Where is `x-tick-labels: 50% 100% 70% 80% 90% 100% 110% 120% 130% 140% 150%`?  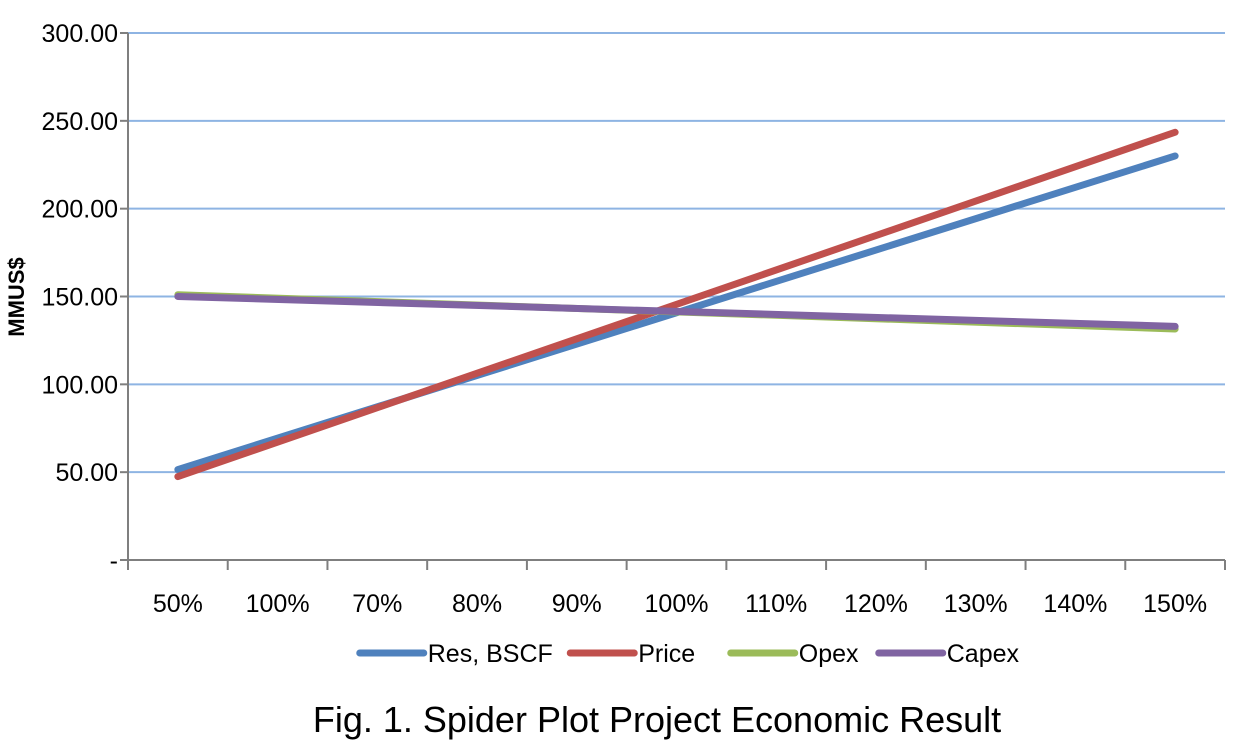 x-tick-labels: 50% 100% 70% 80% 90% 100% 110% 120% 130% 140% 150% is located at coordinates (680, 604).